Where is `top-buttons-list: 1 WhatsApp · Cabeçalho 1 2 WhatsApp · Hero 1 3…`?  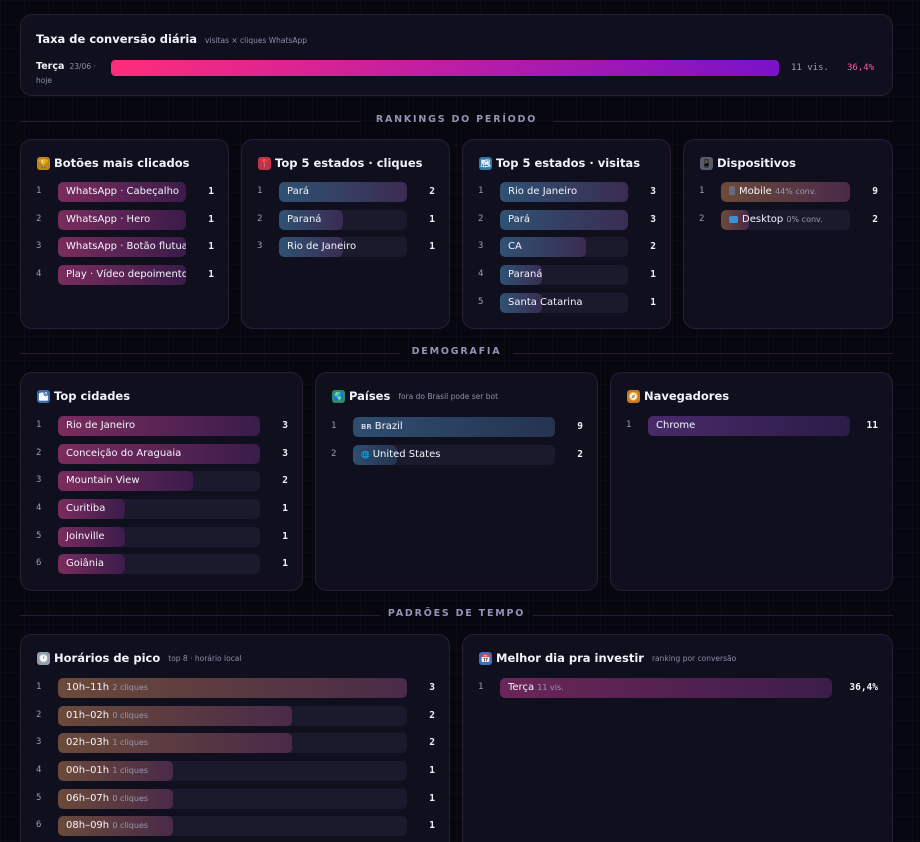
top-buttons-list: 1 WhatsApp · Cabeçalho 1 2 WhatsApp · Hero 1 3… is located at coordinates (125, 237).